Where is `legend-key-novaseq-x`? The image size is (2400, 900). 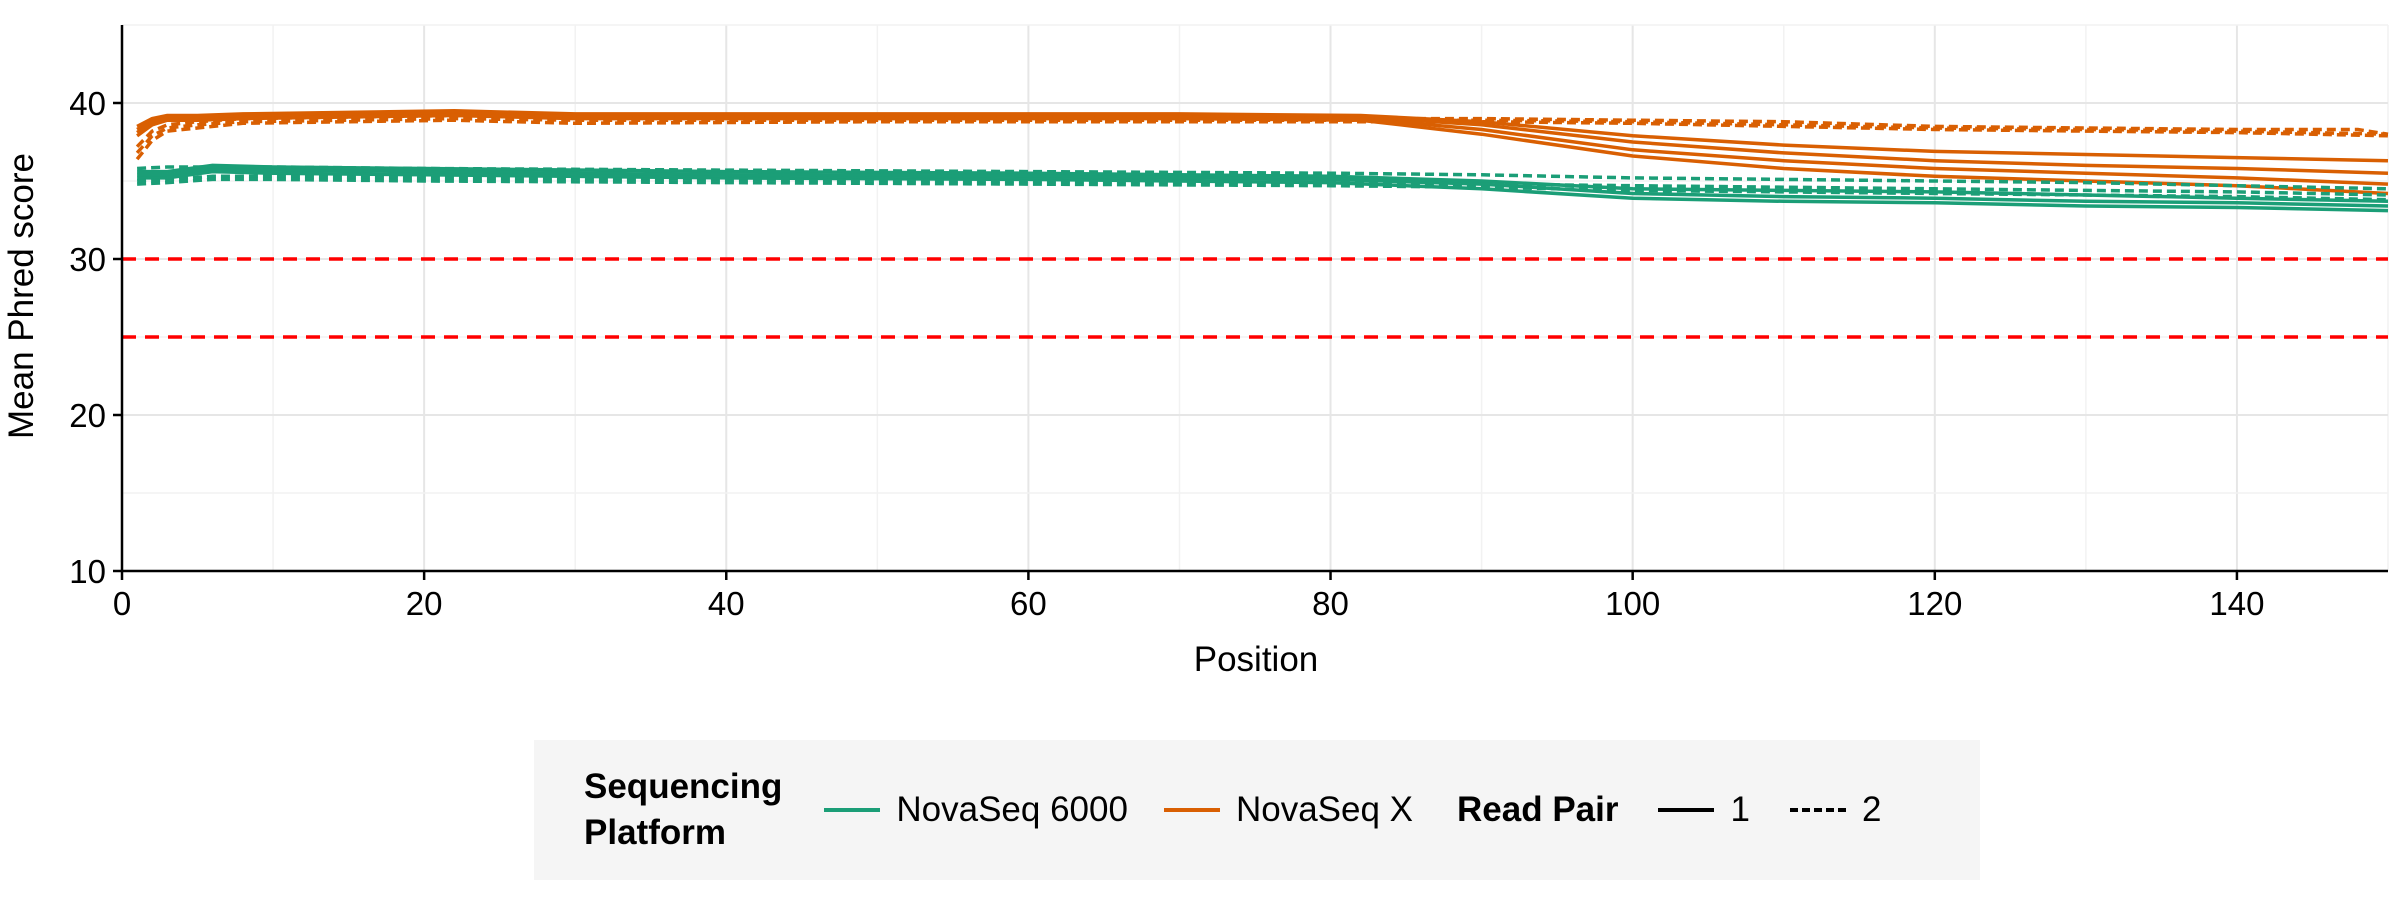
legend-key-novaseq-x is located at coordinates (1191, 810).